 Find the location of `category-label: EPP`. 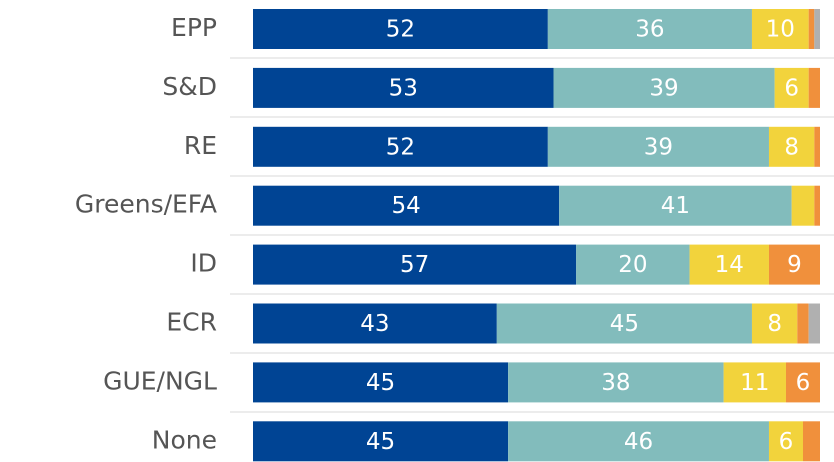

category-label: EPP is located at coordinates (194, 27).